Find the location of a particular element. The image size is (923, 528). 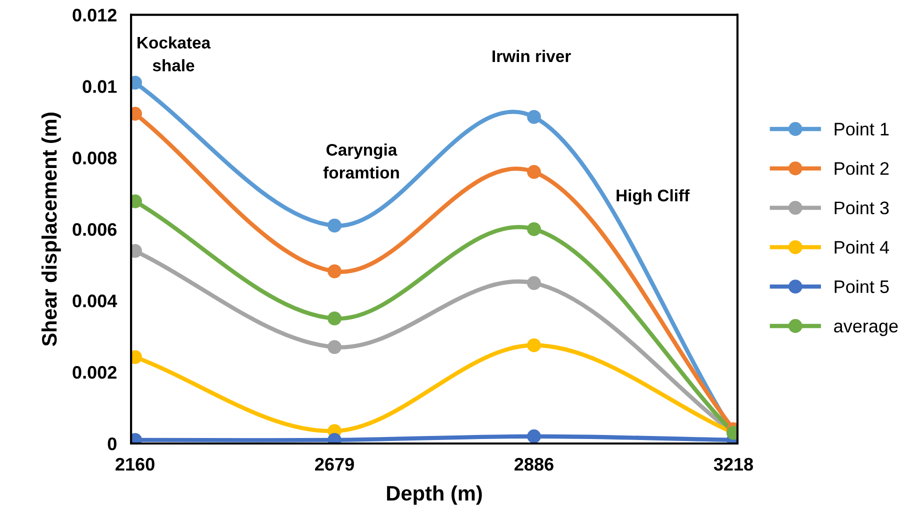

legend-label: average is located at coordinates (866, 329).